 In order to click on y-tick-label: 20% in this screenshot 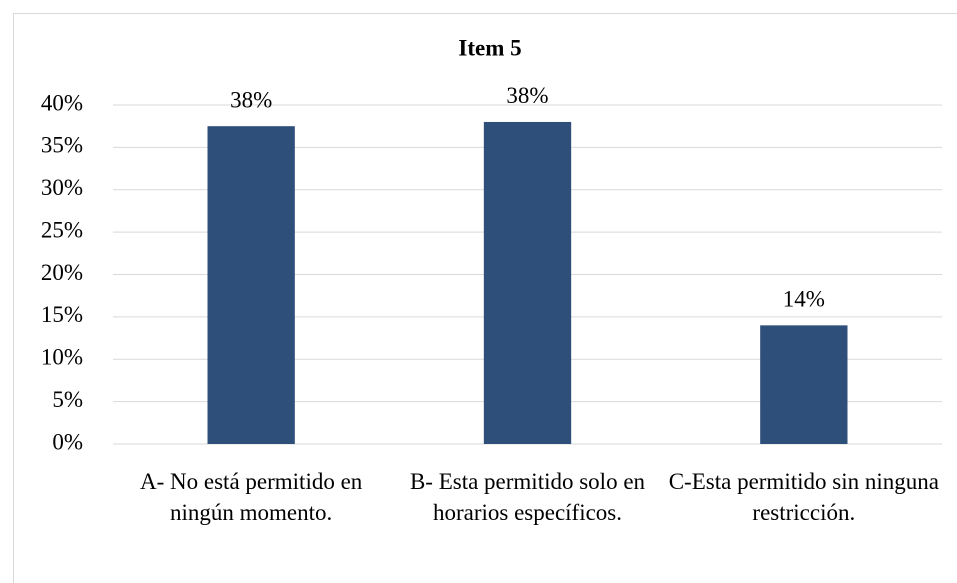, I will do `click(62, 272)`.